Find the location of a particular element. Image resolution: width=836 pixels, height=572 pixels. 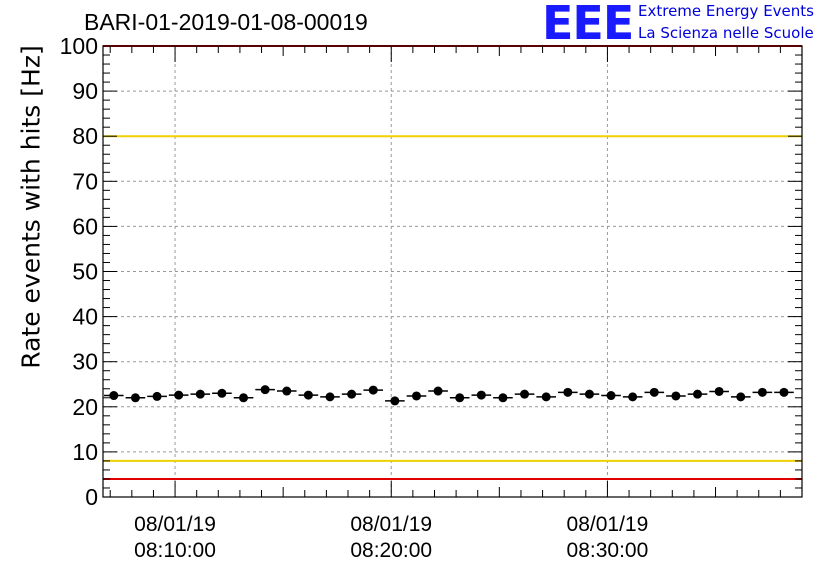

logo-subtitle-line2: La Scienza nelle Scuole is located at coordinates (726, 33).